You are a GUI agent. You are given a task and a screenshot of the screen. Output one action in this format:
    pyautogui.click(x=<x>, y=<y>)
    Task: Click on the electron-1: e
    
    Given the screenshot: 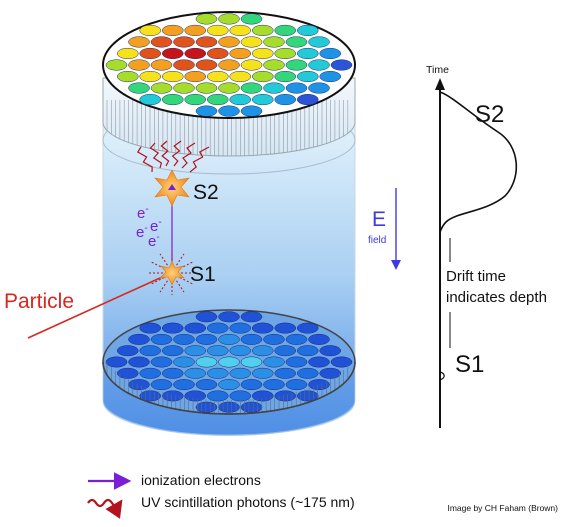 What is the action you would take?
    pyautogui.click(x=141, y=213)
    